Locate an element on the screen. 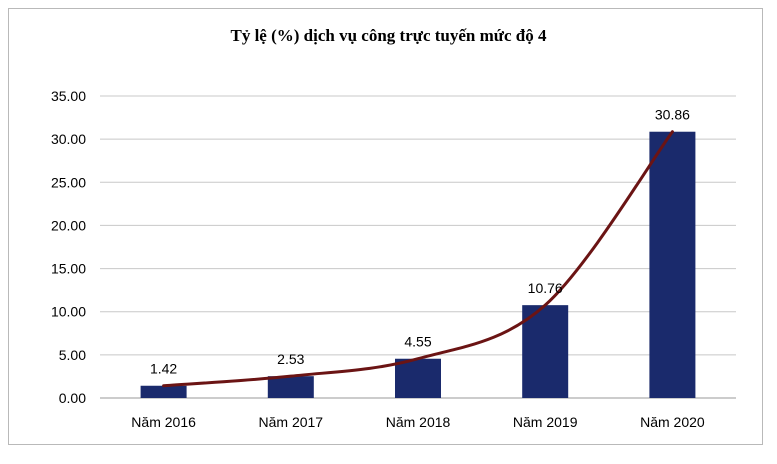 Image resolution: width=777 pixels, height=464 pixels. y-tick-label: 25.00 is located at coordinates (68, 182).